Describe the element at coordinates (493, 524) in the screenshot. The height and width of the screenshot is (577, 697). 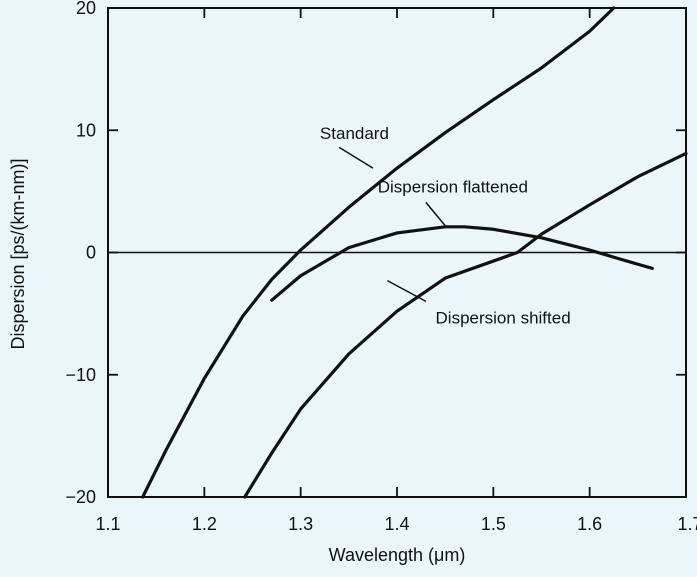
I see `x-tick-label: 1.5` at that location.